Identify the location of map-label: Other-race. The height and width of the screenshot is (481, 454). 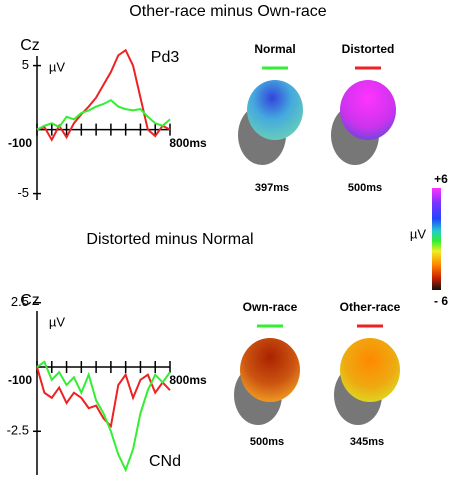
(370, 307).